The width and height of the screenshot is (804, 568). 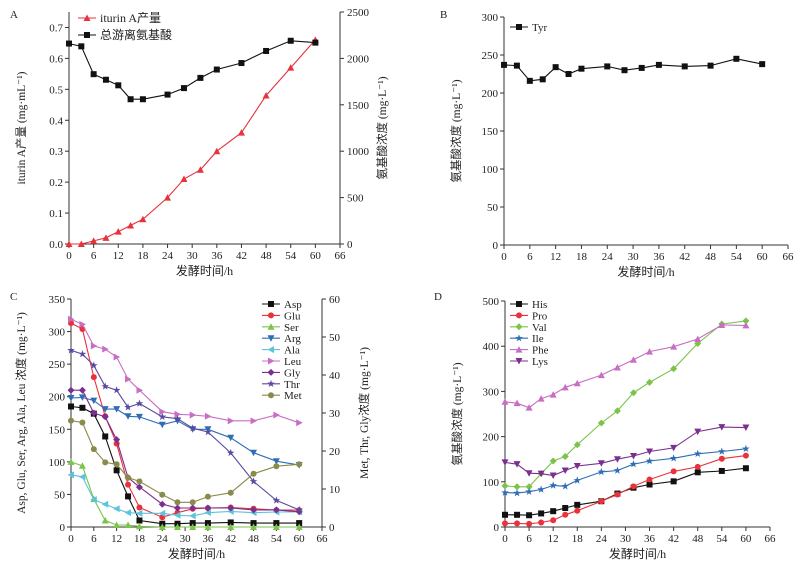 I want to click on legend-label: iturin A产量, so click(x=130, y=18).